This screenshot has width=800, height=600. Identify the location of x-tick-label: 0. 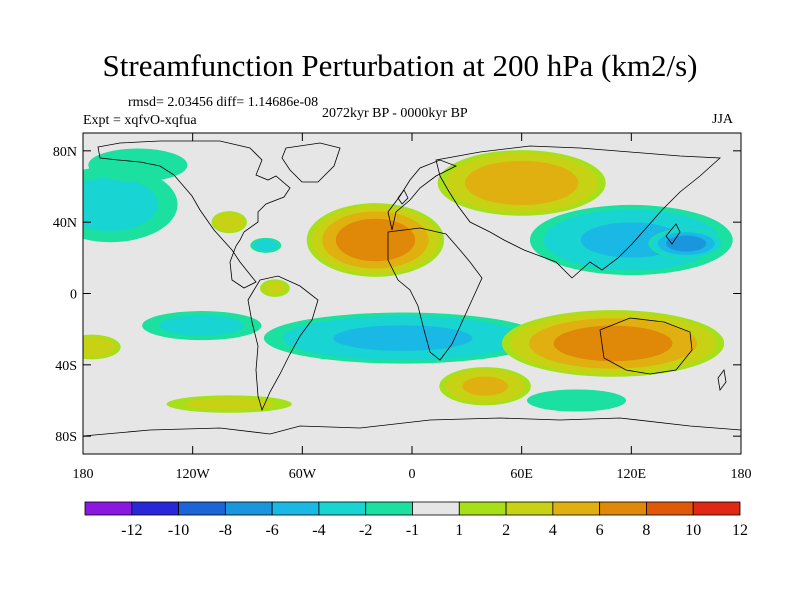
(412, 474).